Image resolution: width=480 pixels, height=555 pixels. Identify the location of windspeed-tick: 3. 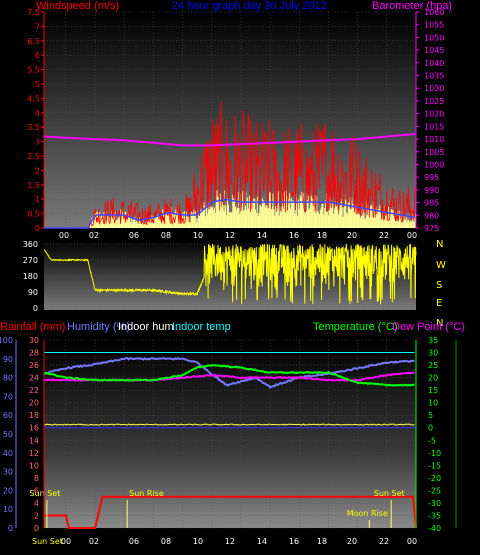
(37, 142).